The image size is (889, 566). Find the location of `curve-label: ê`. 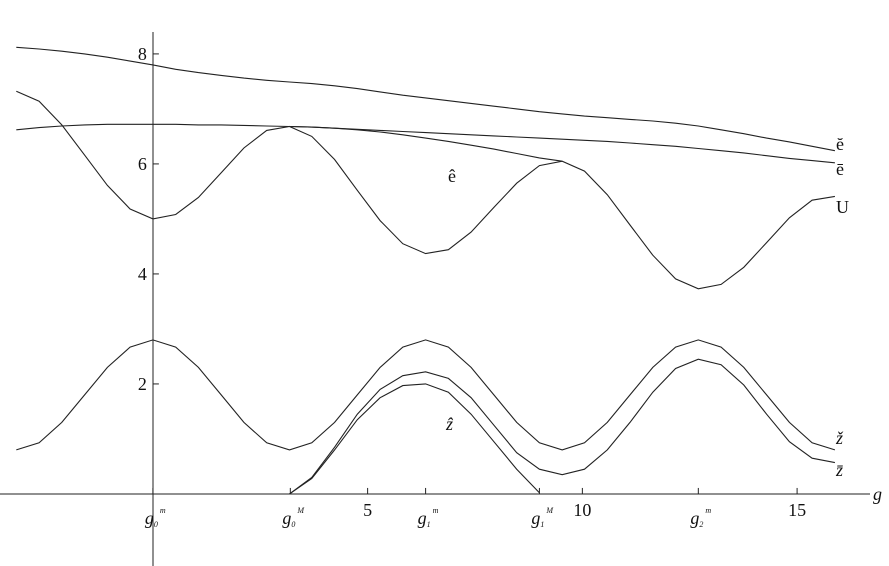

curve-label: ê is located at coordinates (452, 176).